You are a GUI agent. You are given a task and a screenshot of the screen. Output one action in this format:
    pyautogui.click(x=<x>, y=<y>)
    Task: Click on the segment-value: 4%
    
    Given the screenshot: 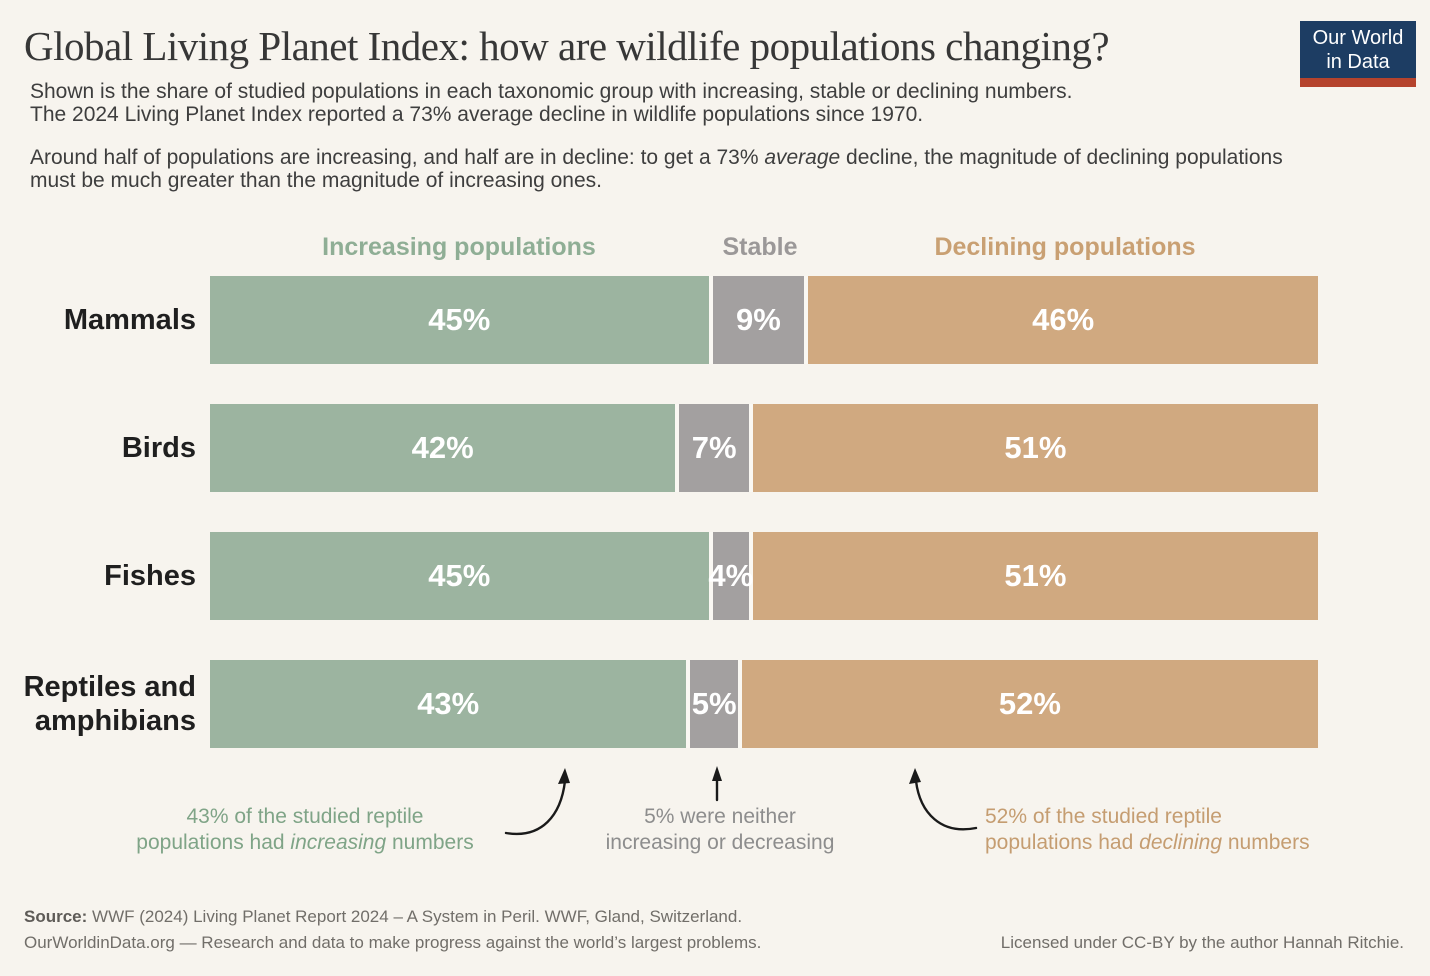 What is the action you would take?
    pyautogui.click(x=731, y=575)
    